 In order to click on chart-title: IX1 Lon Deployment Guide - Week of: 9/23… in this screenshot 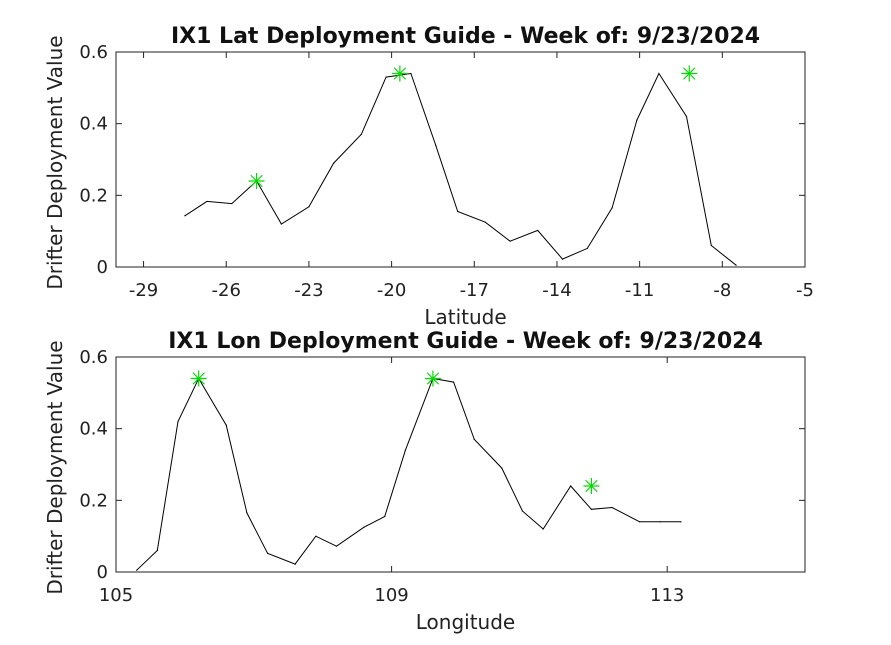, I will do `click(465, 341)`.